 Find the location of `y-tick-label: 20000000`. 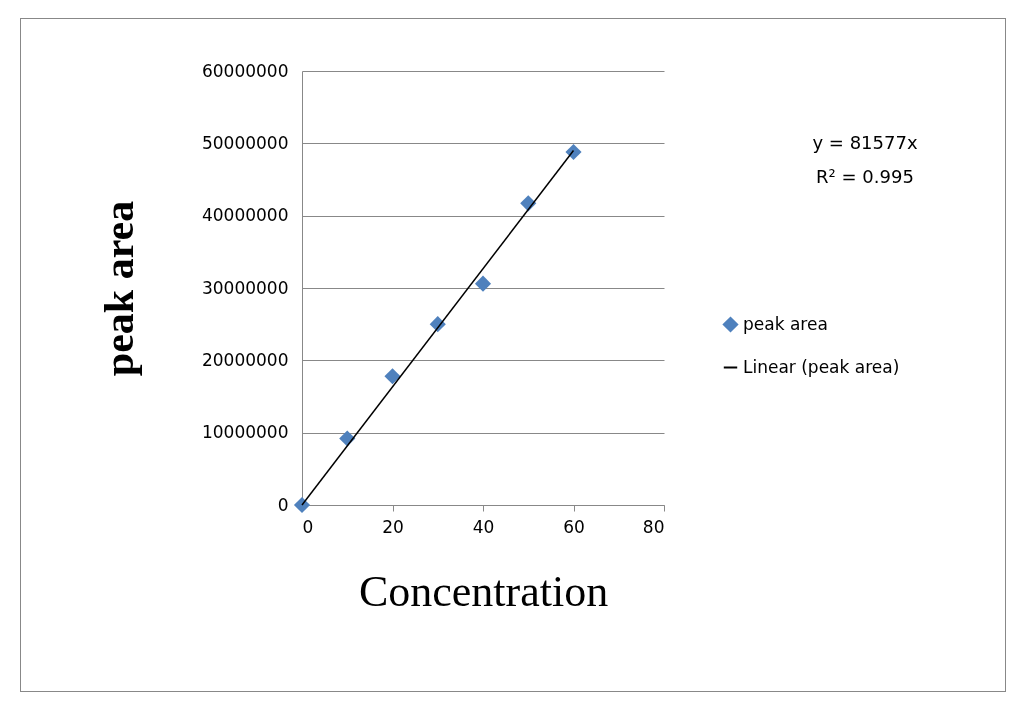

y-tick-label: 20000000 is located at coordinates (245, 359).